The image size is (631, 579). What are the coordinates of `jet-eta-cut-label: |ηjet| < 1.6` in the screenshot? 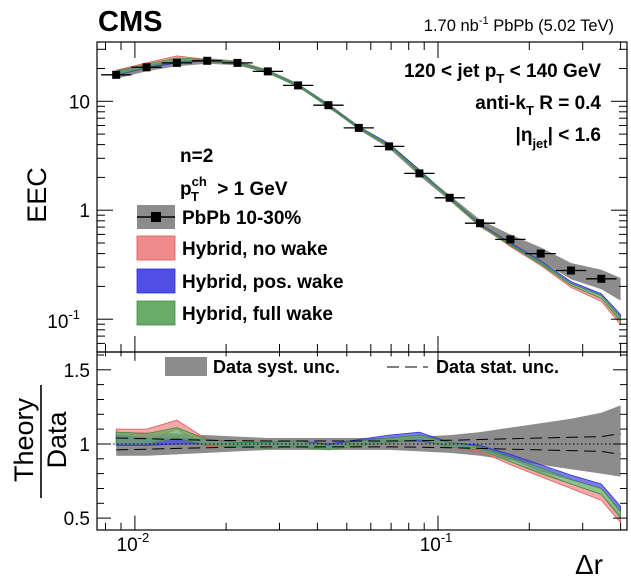 It's located at (558, 138).